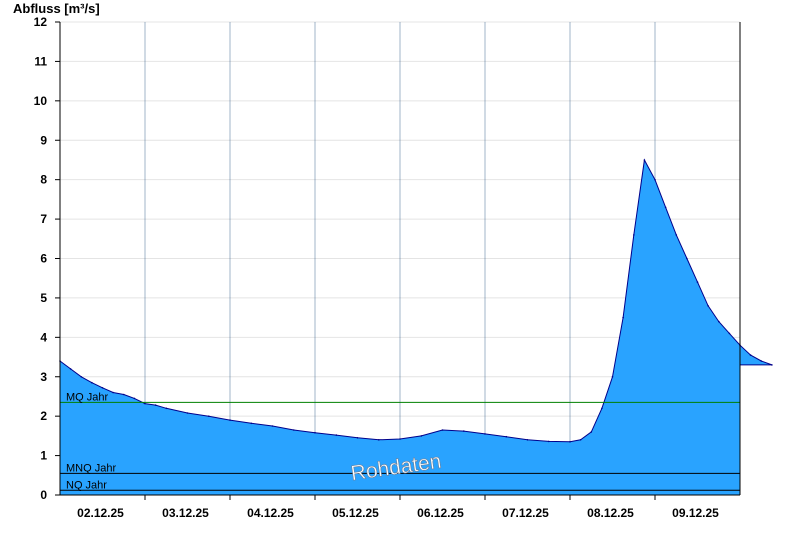  I want to click on y-tick-label: 8, so click(43, 180).